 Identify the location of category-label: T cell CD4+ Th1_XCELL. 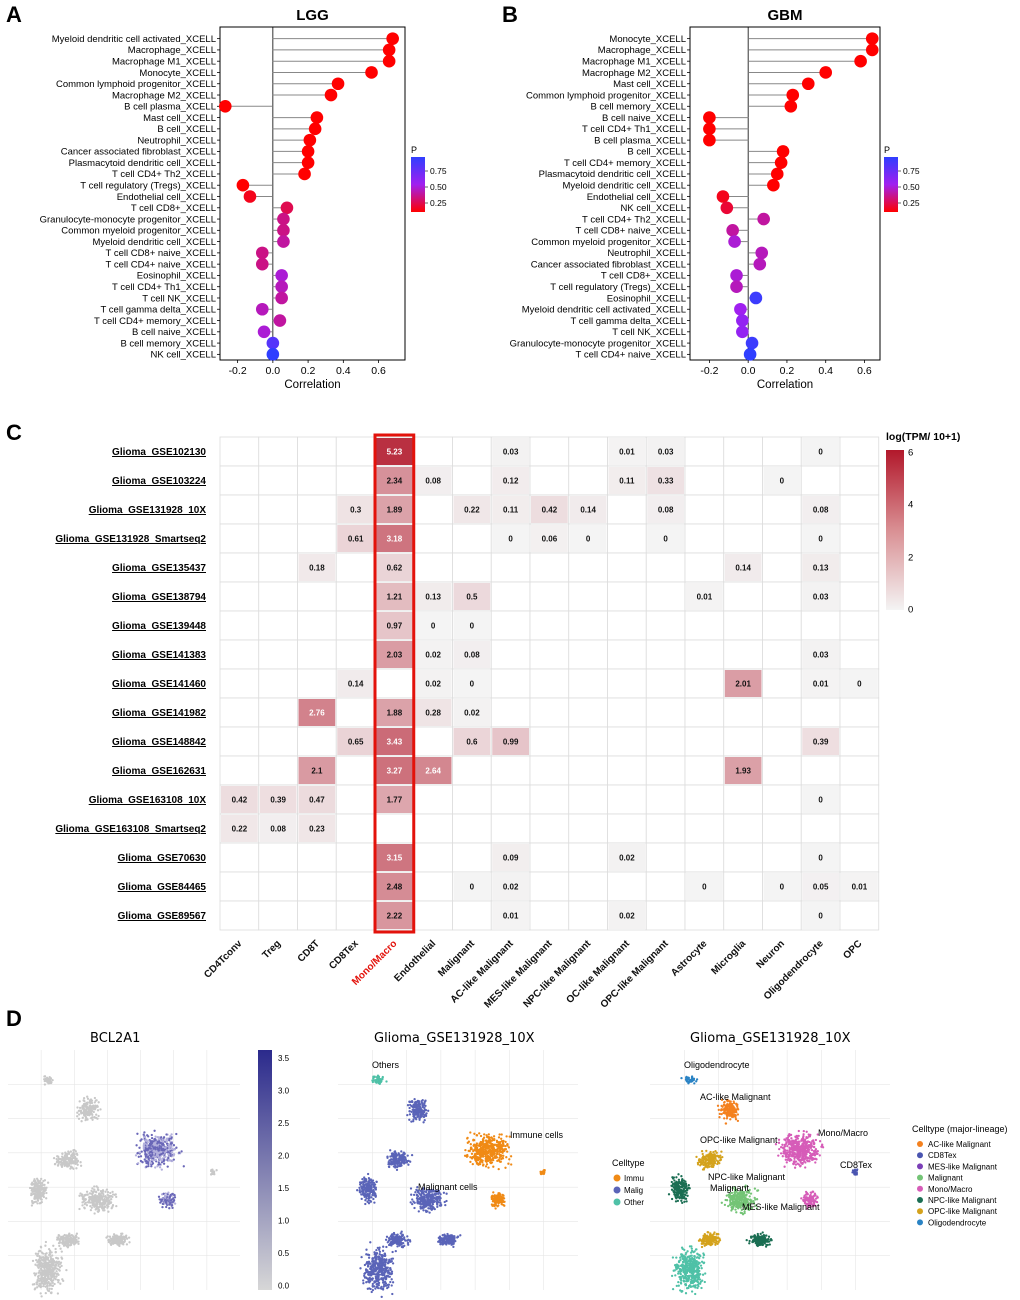
(164, 287).